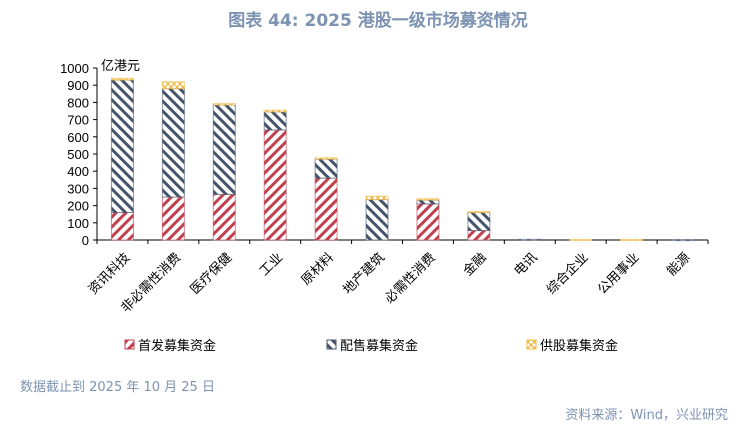 The height and width of the screenshot is (430, 756). What do you see at coordinates (74, 68) in the screenshot?
I see `y-tick-label: 1000` at bounding box center [74, 68].